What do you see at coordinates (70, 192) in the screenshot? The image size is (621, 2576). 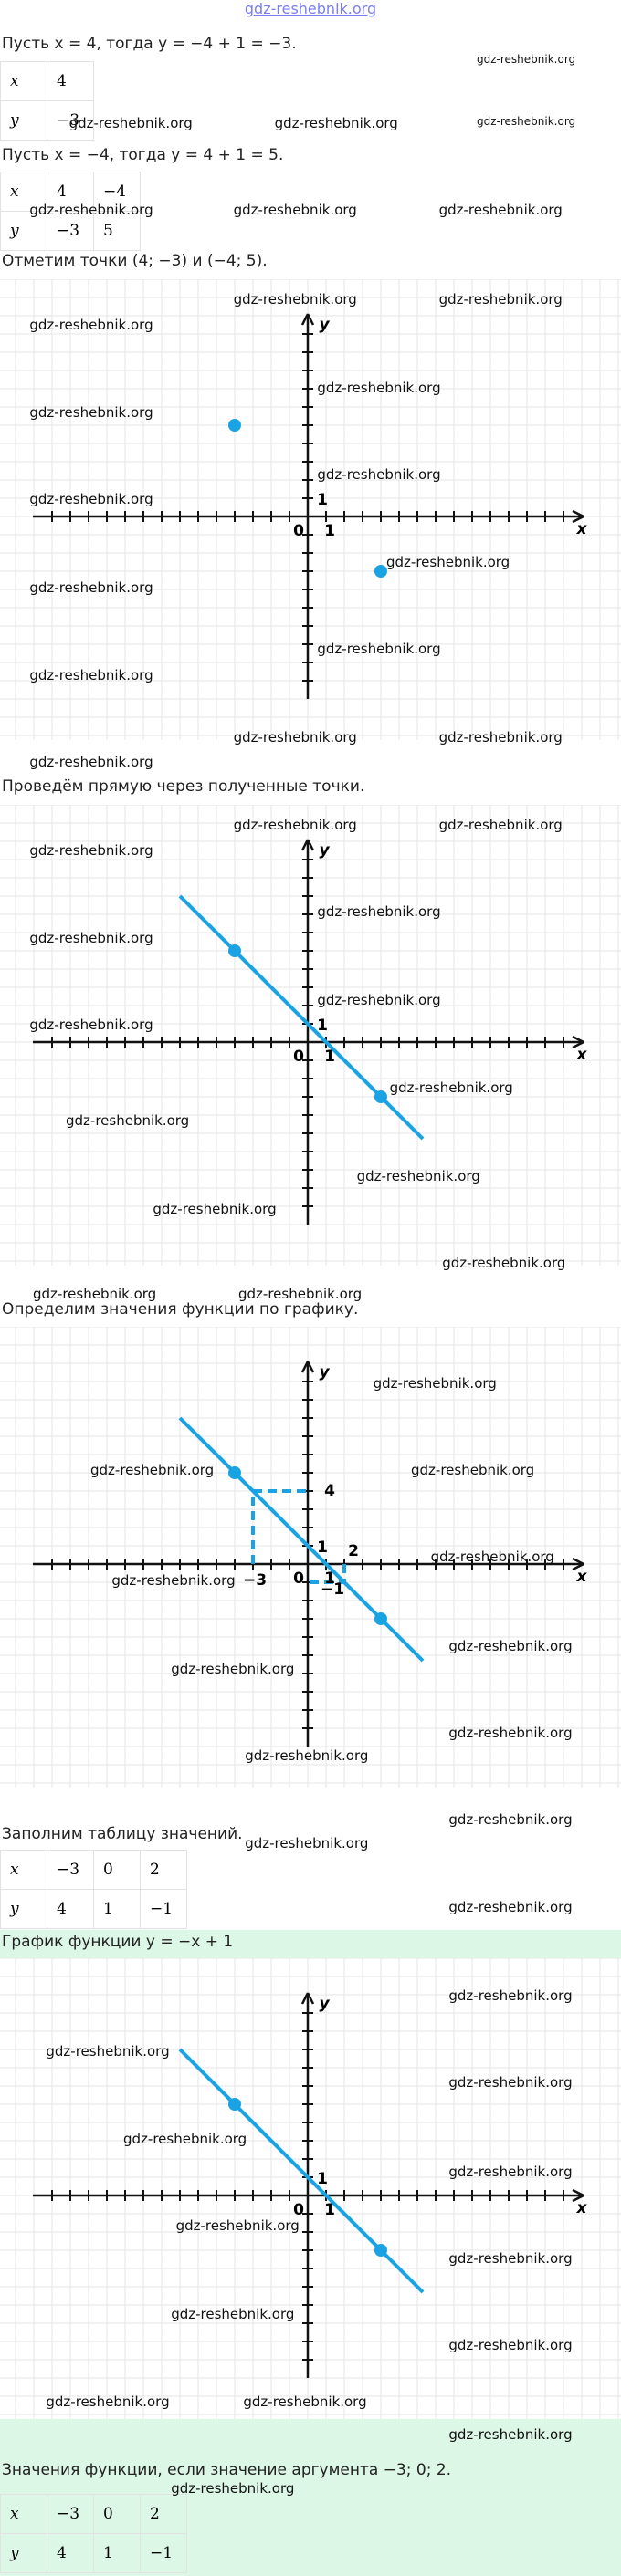 I see `table-row: x 4 −4` at bounding box center [70, 192].